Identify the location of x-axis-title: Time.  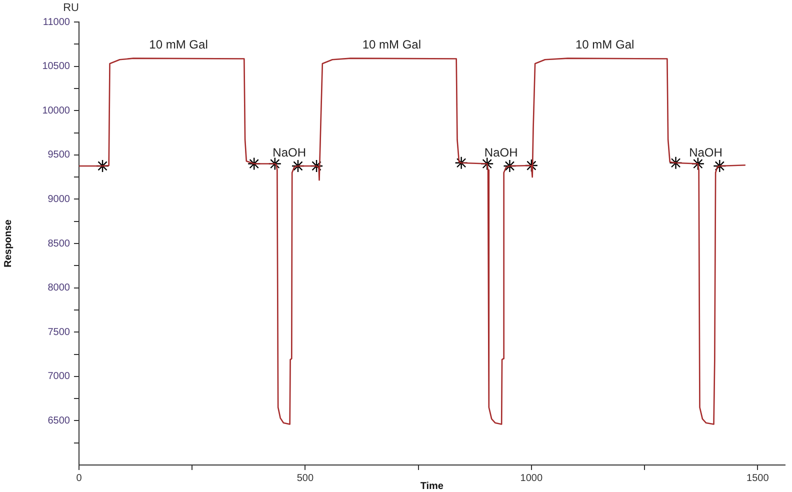
(432, 486).